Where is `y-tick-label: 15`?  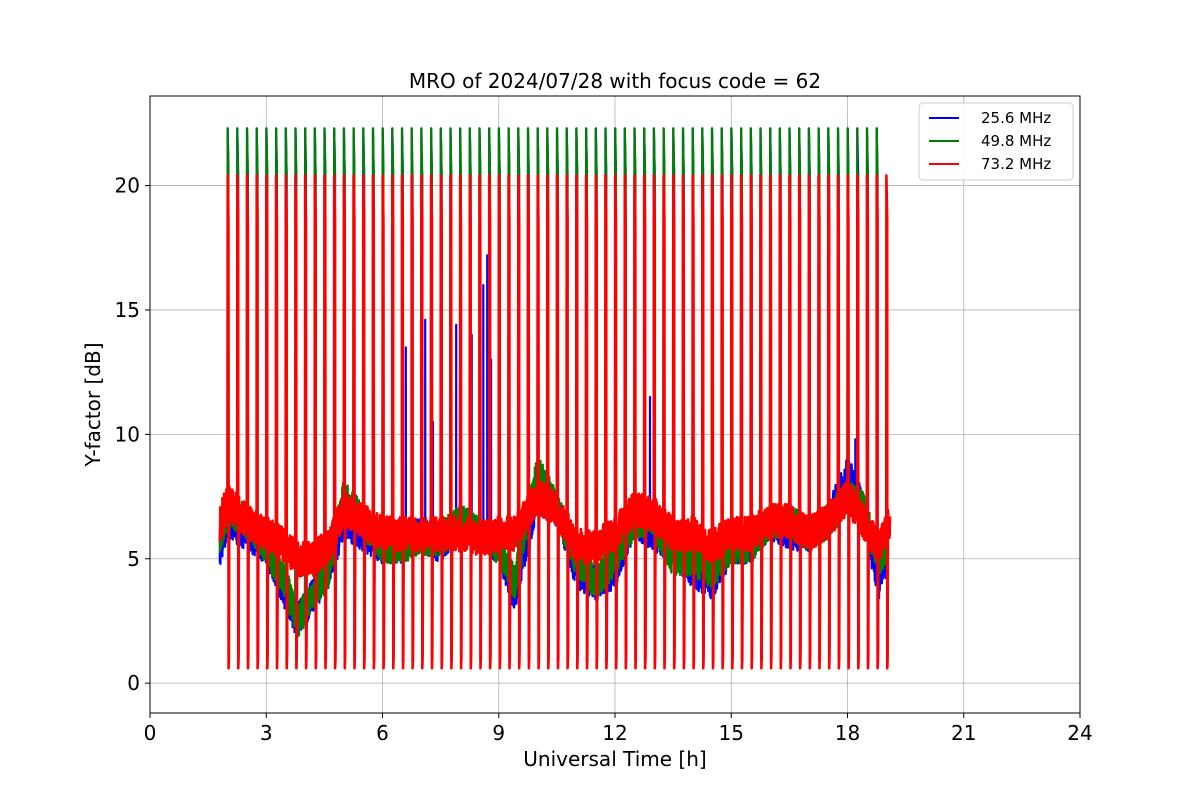 y-tick-label: 15 is located at coordinates (127, 310).